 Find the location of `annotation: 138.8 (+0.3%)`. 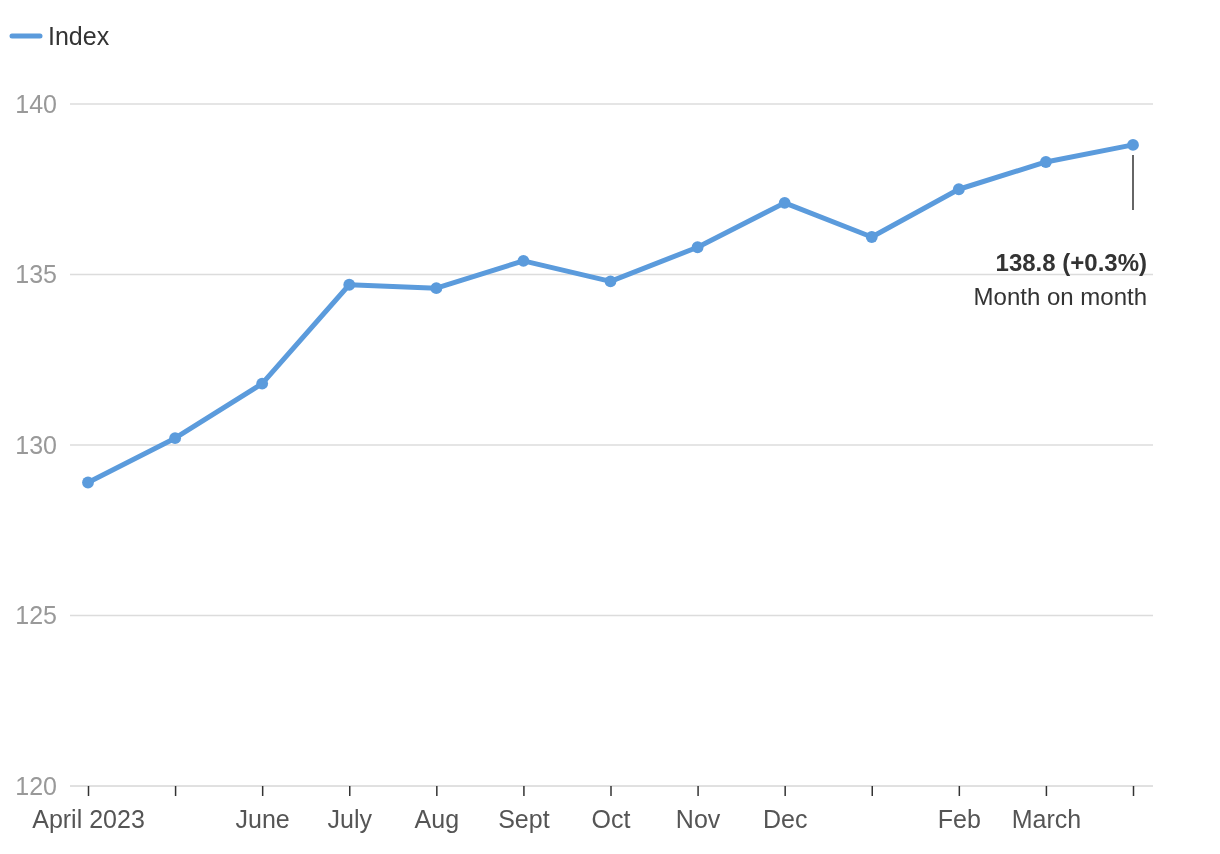

annotation: 138.8 (+0.3%) is located at coordinates (1071, 262).